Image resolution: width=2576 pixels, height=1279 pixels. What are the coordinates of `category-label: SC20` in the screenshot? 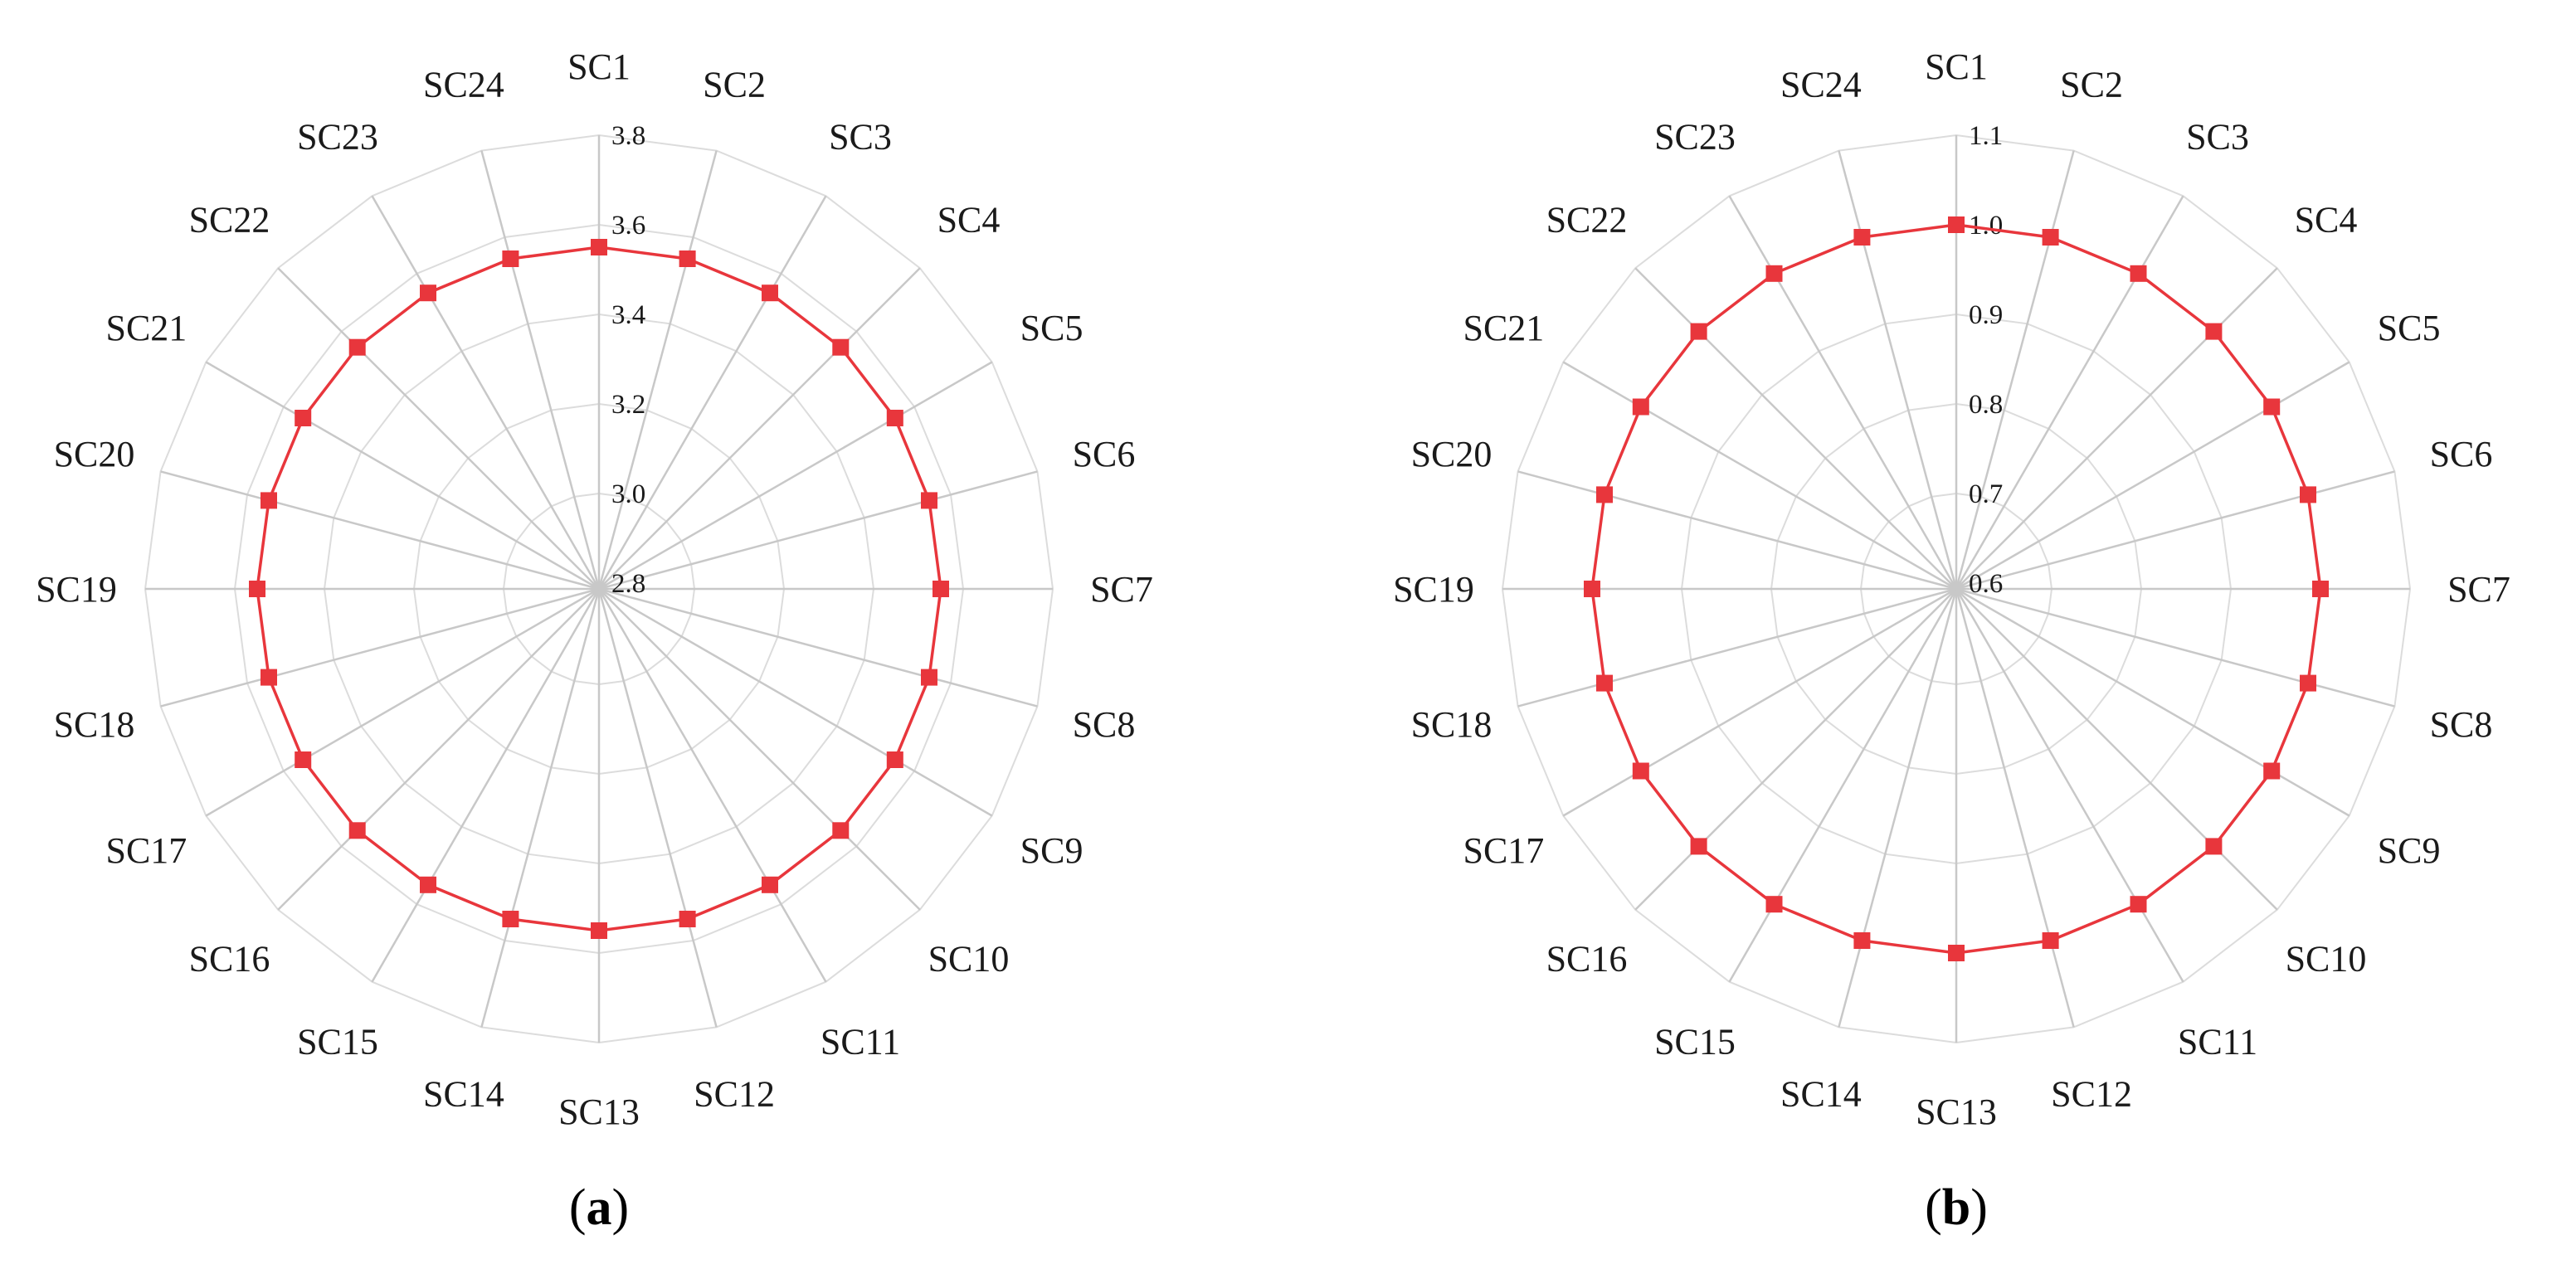 It's located at (94, 454).